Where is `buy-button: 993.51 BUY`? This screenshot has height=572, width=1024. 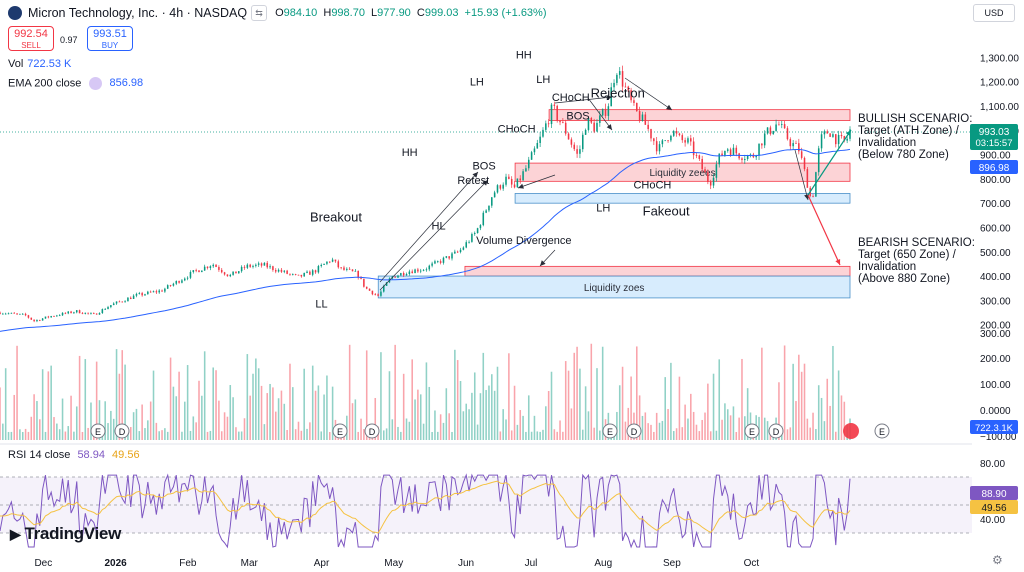 buy-button: 993.51 BUY is located at coordinates (110, 38).